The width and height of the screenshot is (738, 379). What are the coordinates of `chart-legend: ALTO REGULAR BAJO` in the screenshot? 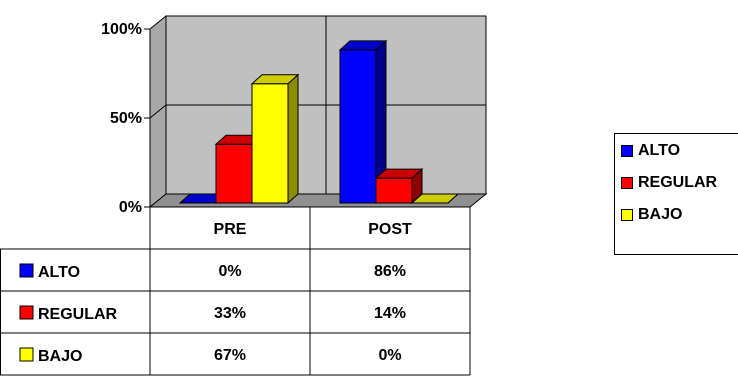 It's located at (676, 194).